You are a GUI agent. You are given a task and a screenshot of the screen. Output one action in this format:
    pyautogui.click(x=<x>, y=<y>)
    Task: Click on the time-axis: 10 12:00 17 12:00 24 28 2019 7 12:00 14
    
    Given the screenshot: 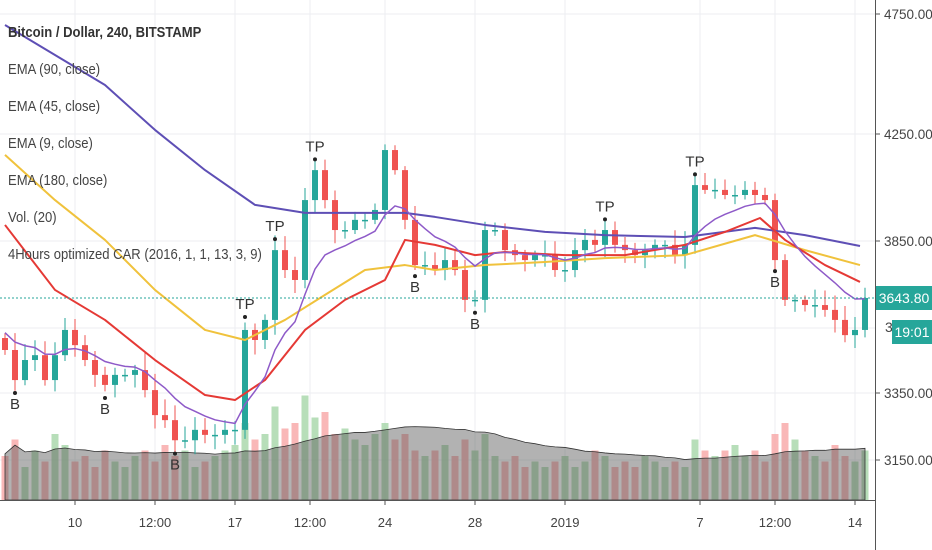 What is the action you would take?
    pyautogui.click(x=465, y=515)
    